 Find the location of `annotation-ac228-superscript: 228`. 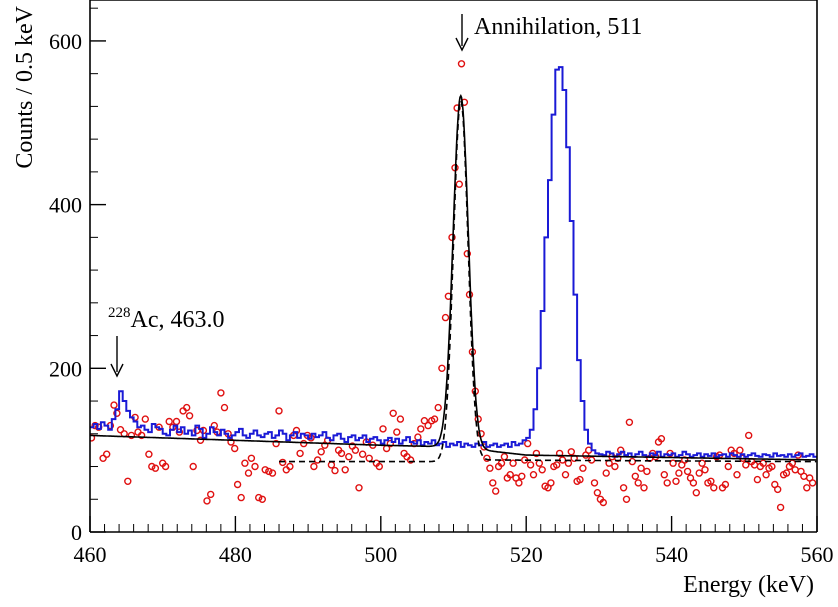

annotation-ac228-superscript: 228 is located at coordinates (119, 313).